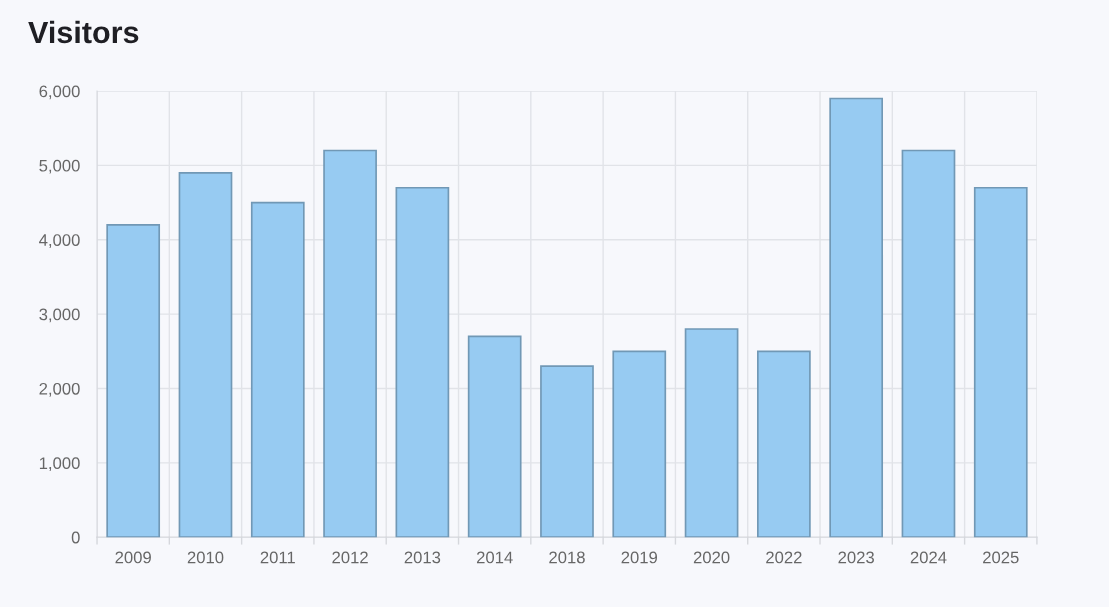  I want to click on x-tick-label: 2025, so click(1001, 557).